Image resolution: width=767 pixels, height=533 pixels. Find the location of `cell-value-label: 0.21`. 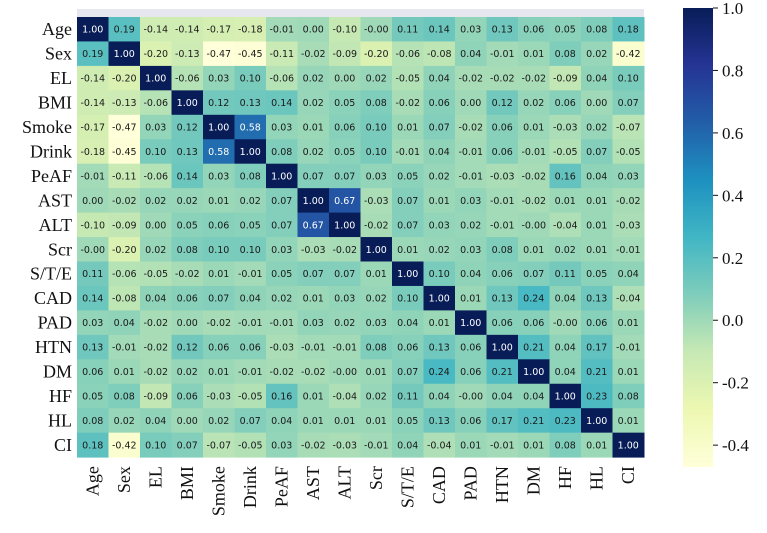

cell-value-label: 0.21 is located at coordinates (533, 348).